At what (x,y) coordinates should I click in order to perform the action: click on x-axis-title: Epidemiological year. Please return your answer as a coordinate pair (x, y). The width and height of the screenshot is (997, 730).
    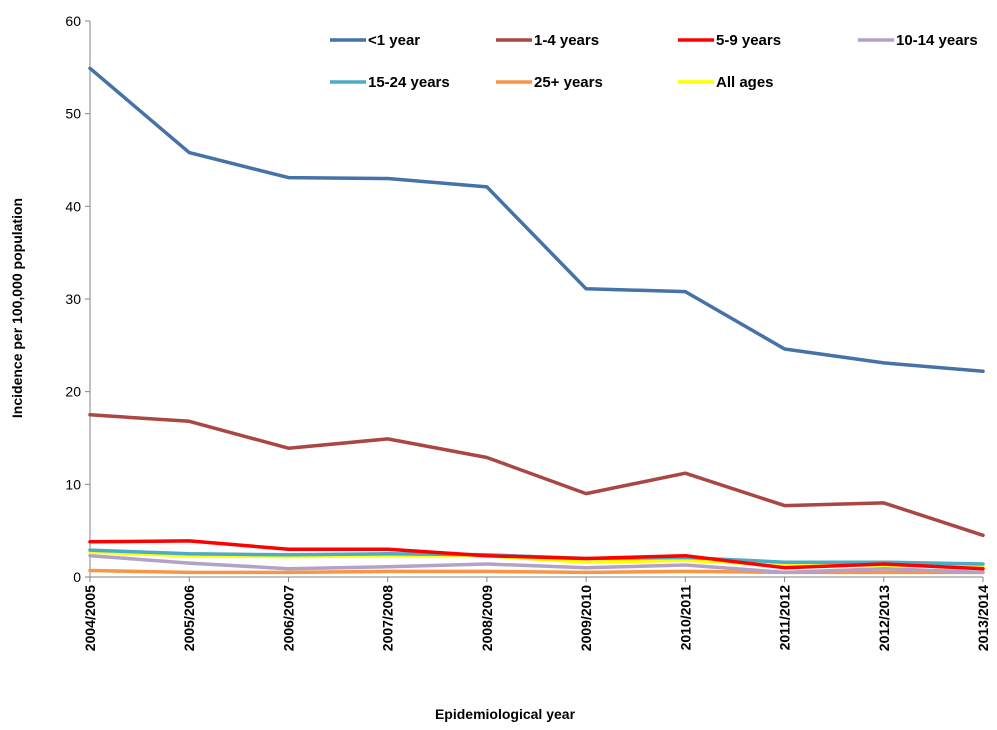
    Looking at the image, I should click on (505, 714).